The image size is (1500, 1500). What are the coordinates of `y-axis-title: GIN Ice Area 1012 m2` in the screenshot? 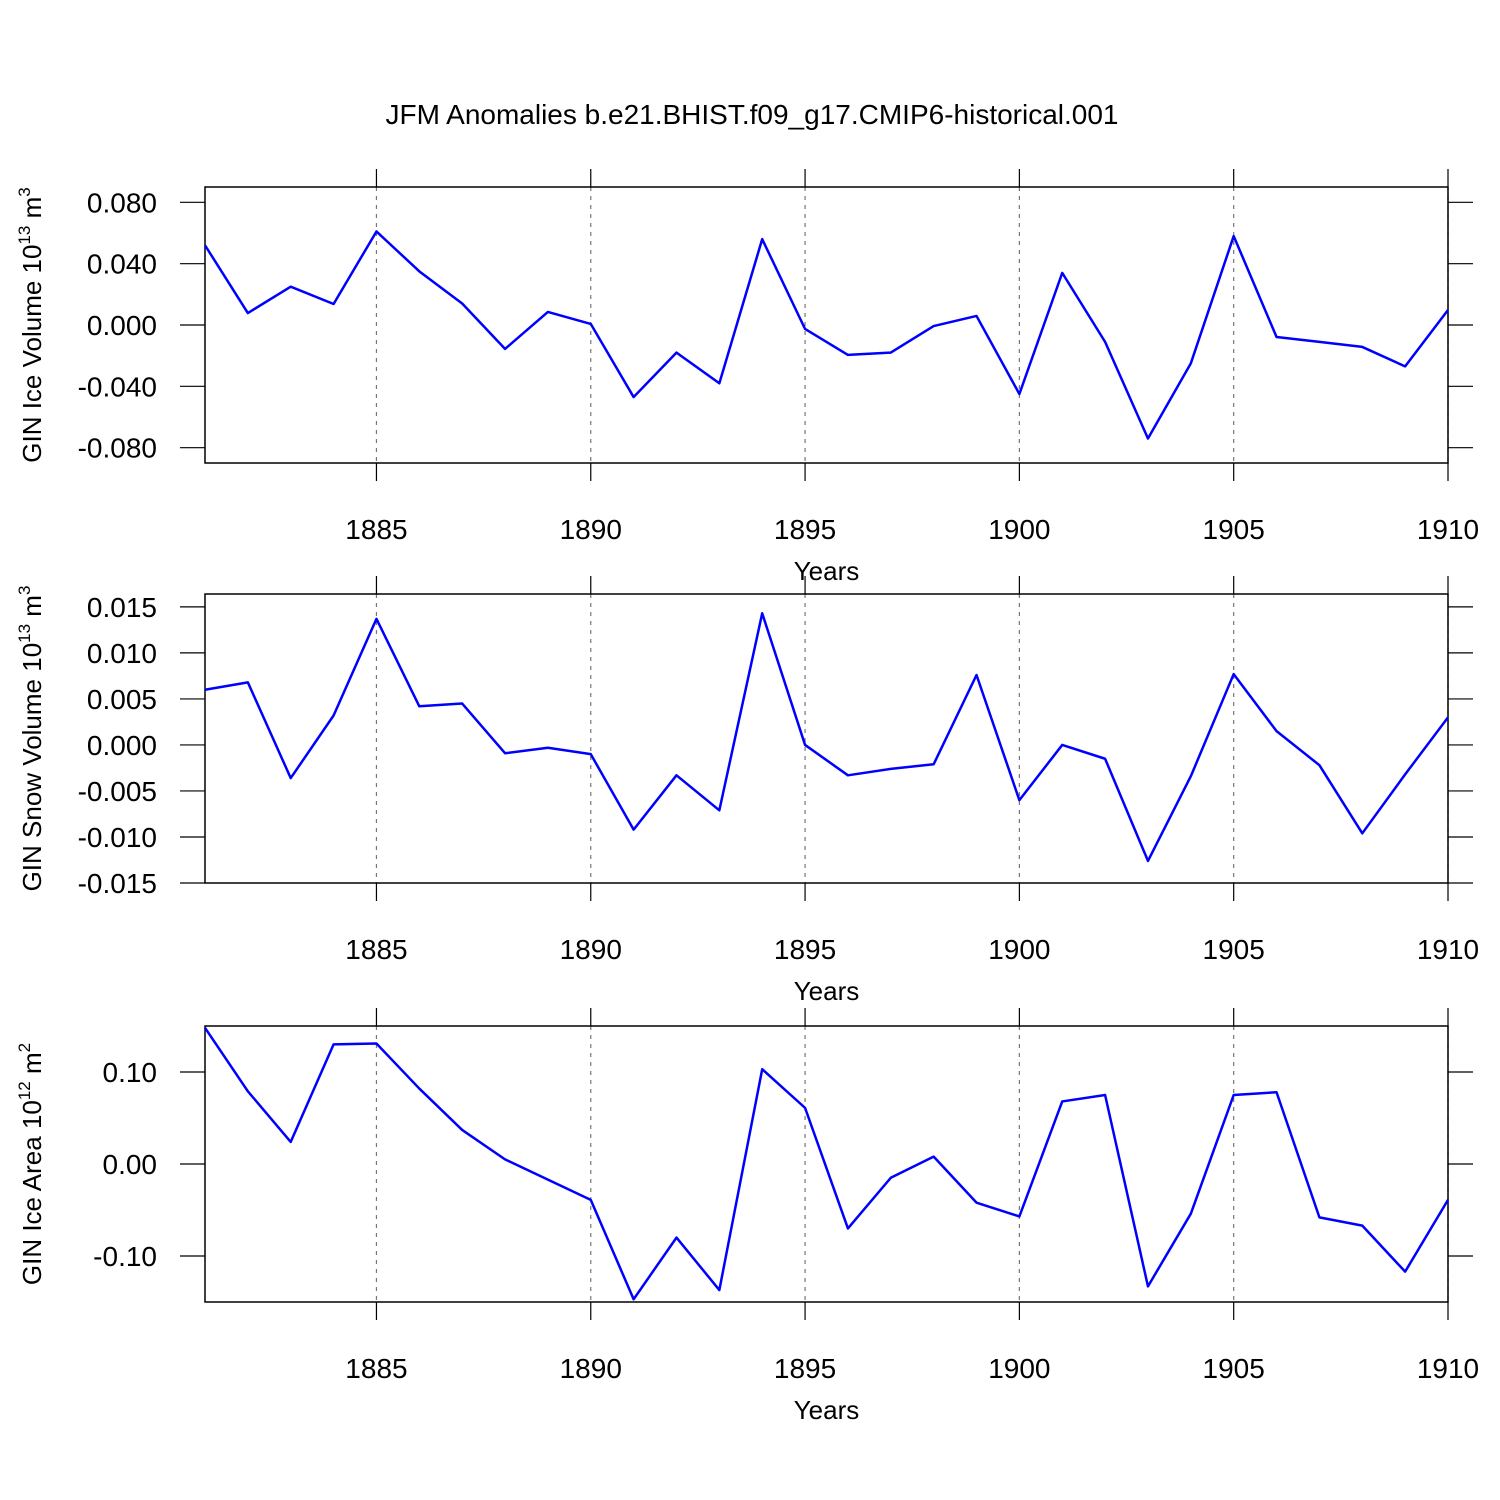 It's located at (31, 1164).